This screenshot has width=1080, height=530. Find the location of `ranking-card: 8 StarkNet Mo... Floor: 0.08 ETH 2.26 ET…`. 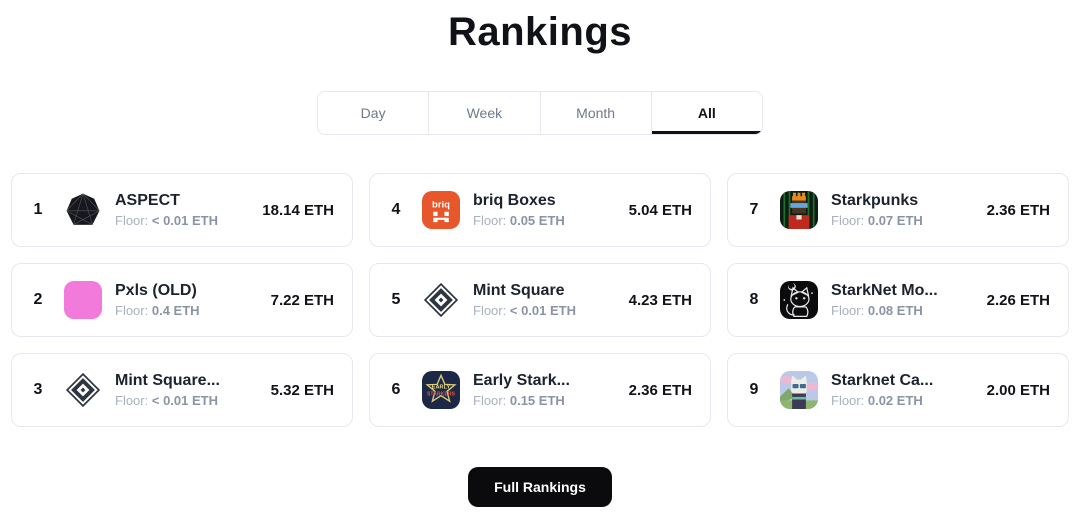

ranking-card: 8 StarkNet Mo... Floor: 0.08 ETH 2.26 ET… is located at coordinates (898, 300).